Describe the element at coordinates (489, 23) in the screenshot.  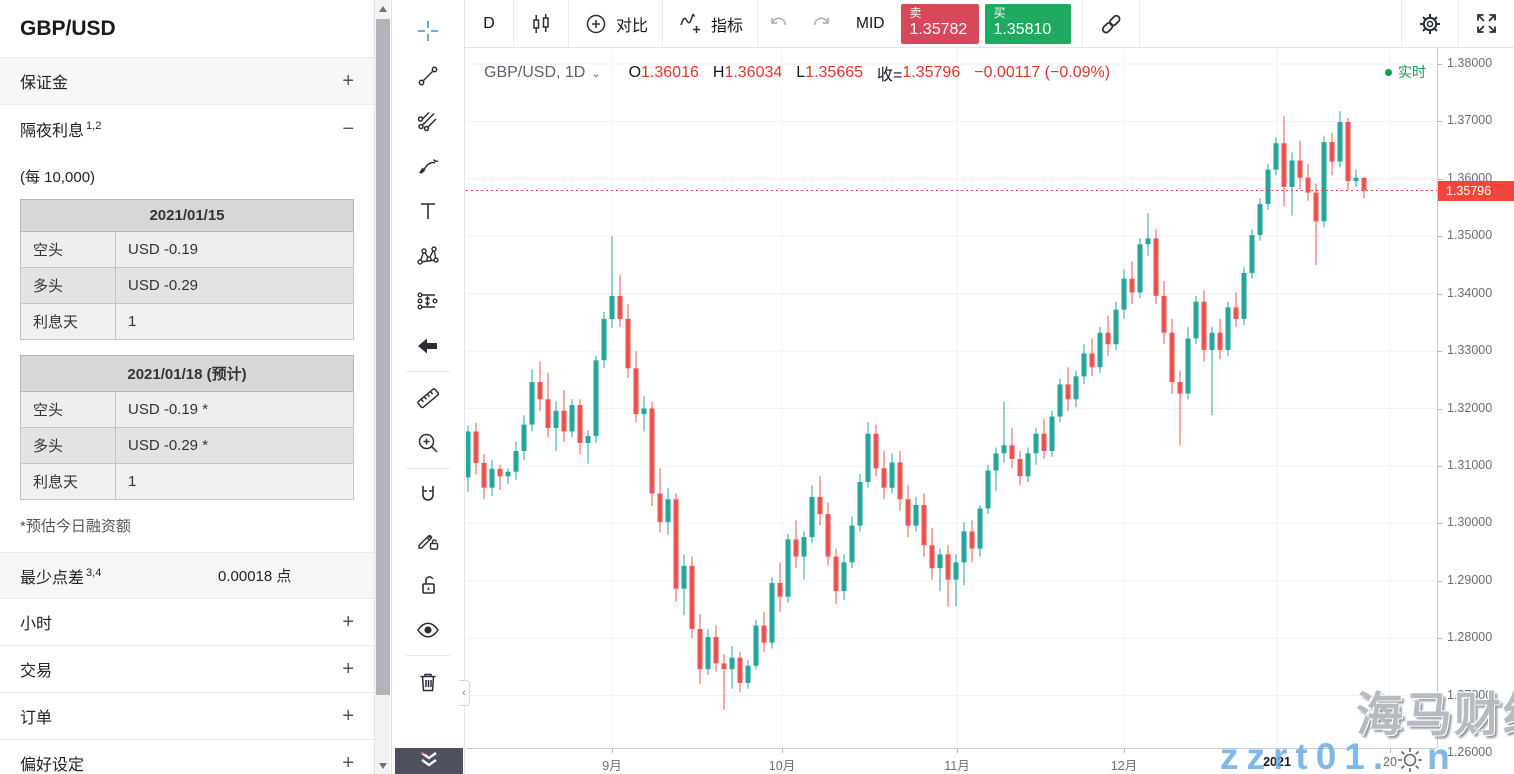
I see `interval-button: D` at that location.